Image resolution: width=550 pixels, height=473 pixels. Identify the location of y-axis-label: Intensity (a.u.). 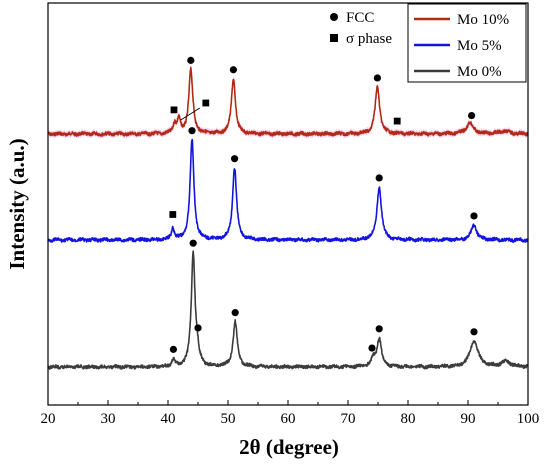
(17, 203).